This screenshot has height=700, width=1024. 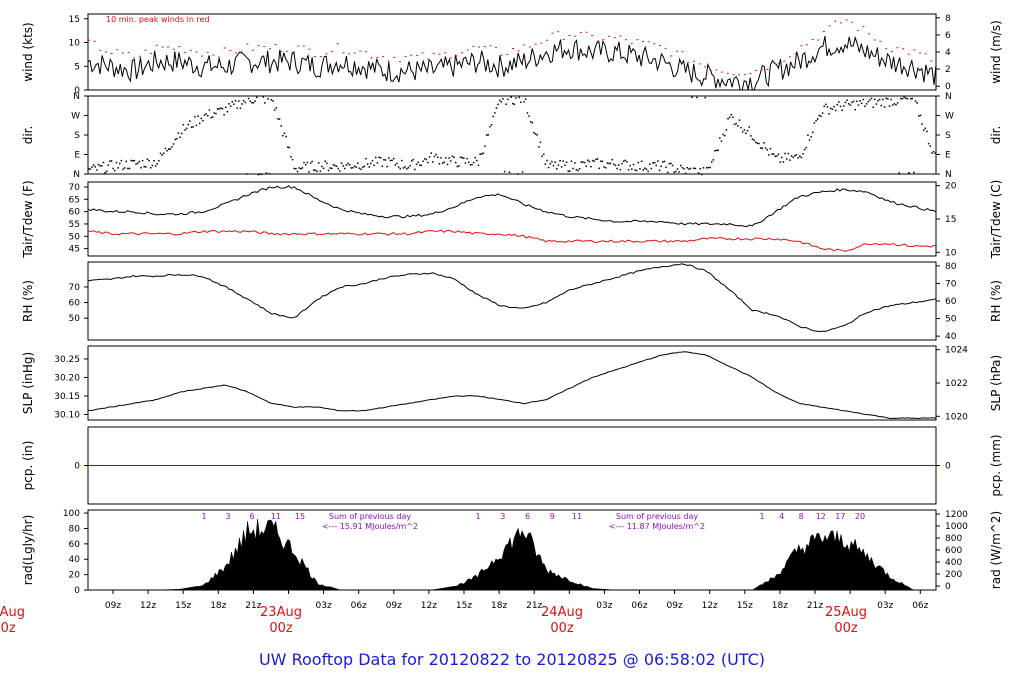 I want to click on y-axis-title-right: wind (m/s), so click(x=996, y=52).